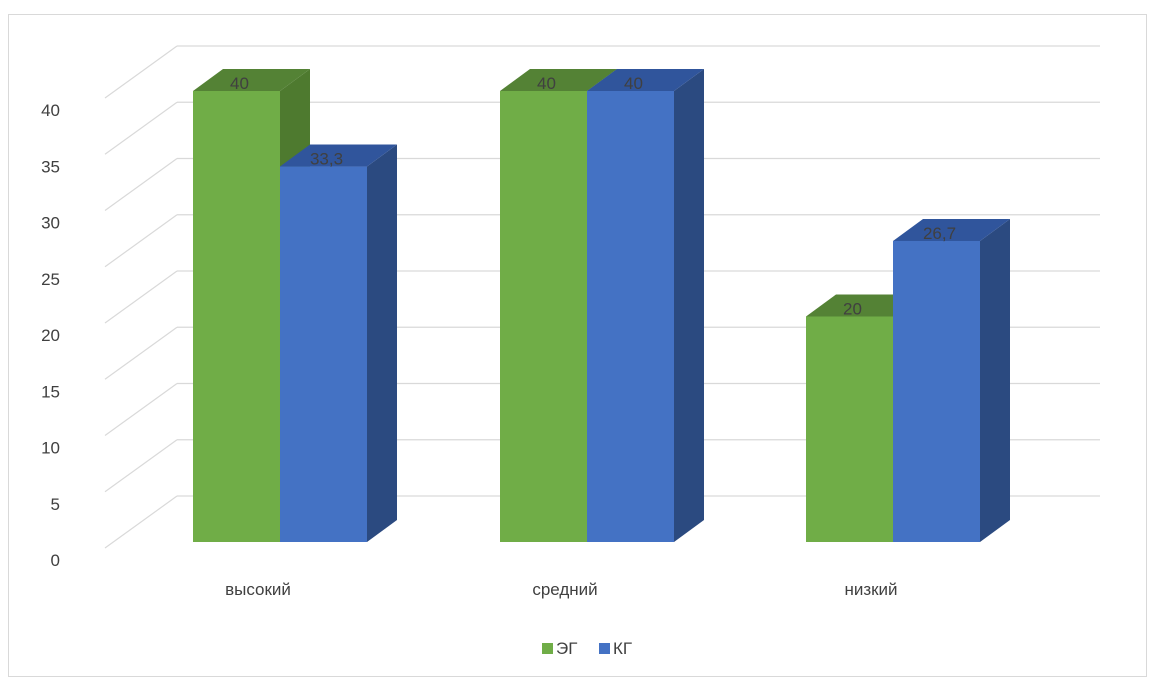  I want to click on chart-walls, so click(141, 297).